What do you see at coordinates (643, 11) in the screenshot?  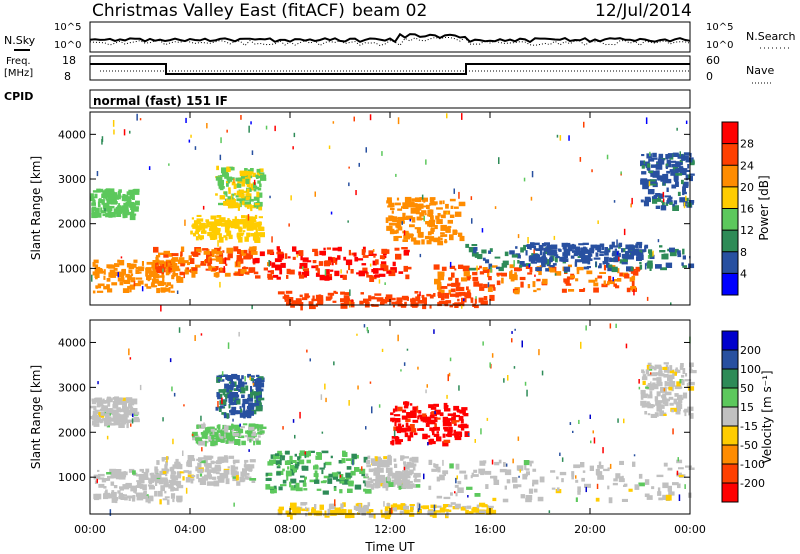 I see `date-label: 12/Jul/2014` at bounding box center [643, 11].